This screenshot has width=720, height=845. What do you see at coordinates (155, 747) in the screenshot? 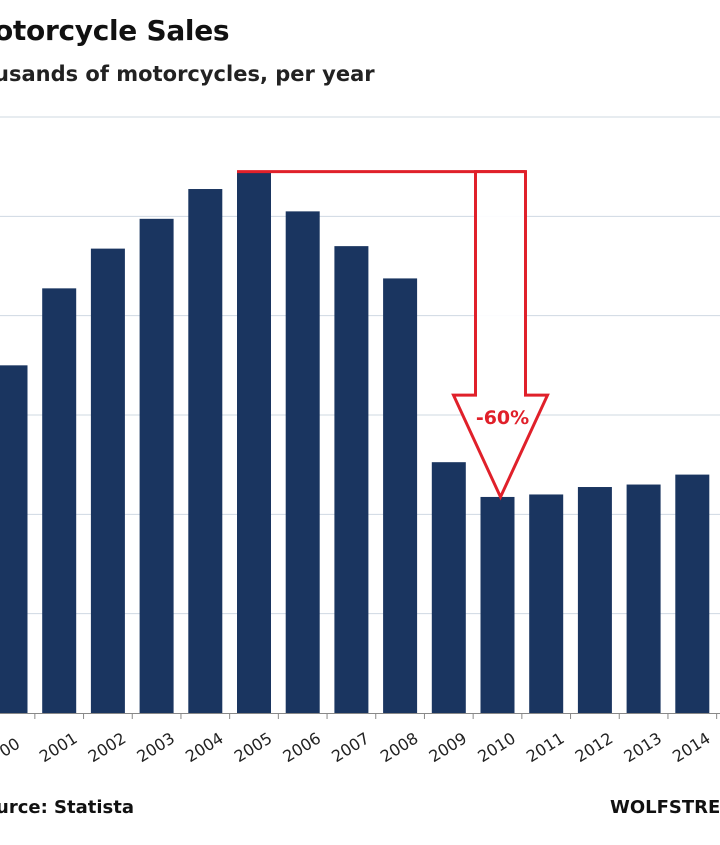
I see `x-tick-label: 2003` at bounding box center [155, 747].